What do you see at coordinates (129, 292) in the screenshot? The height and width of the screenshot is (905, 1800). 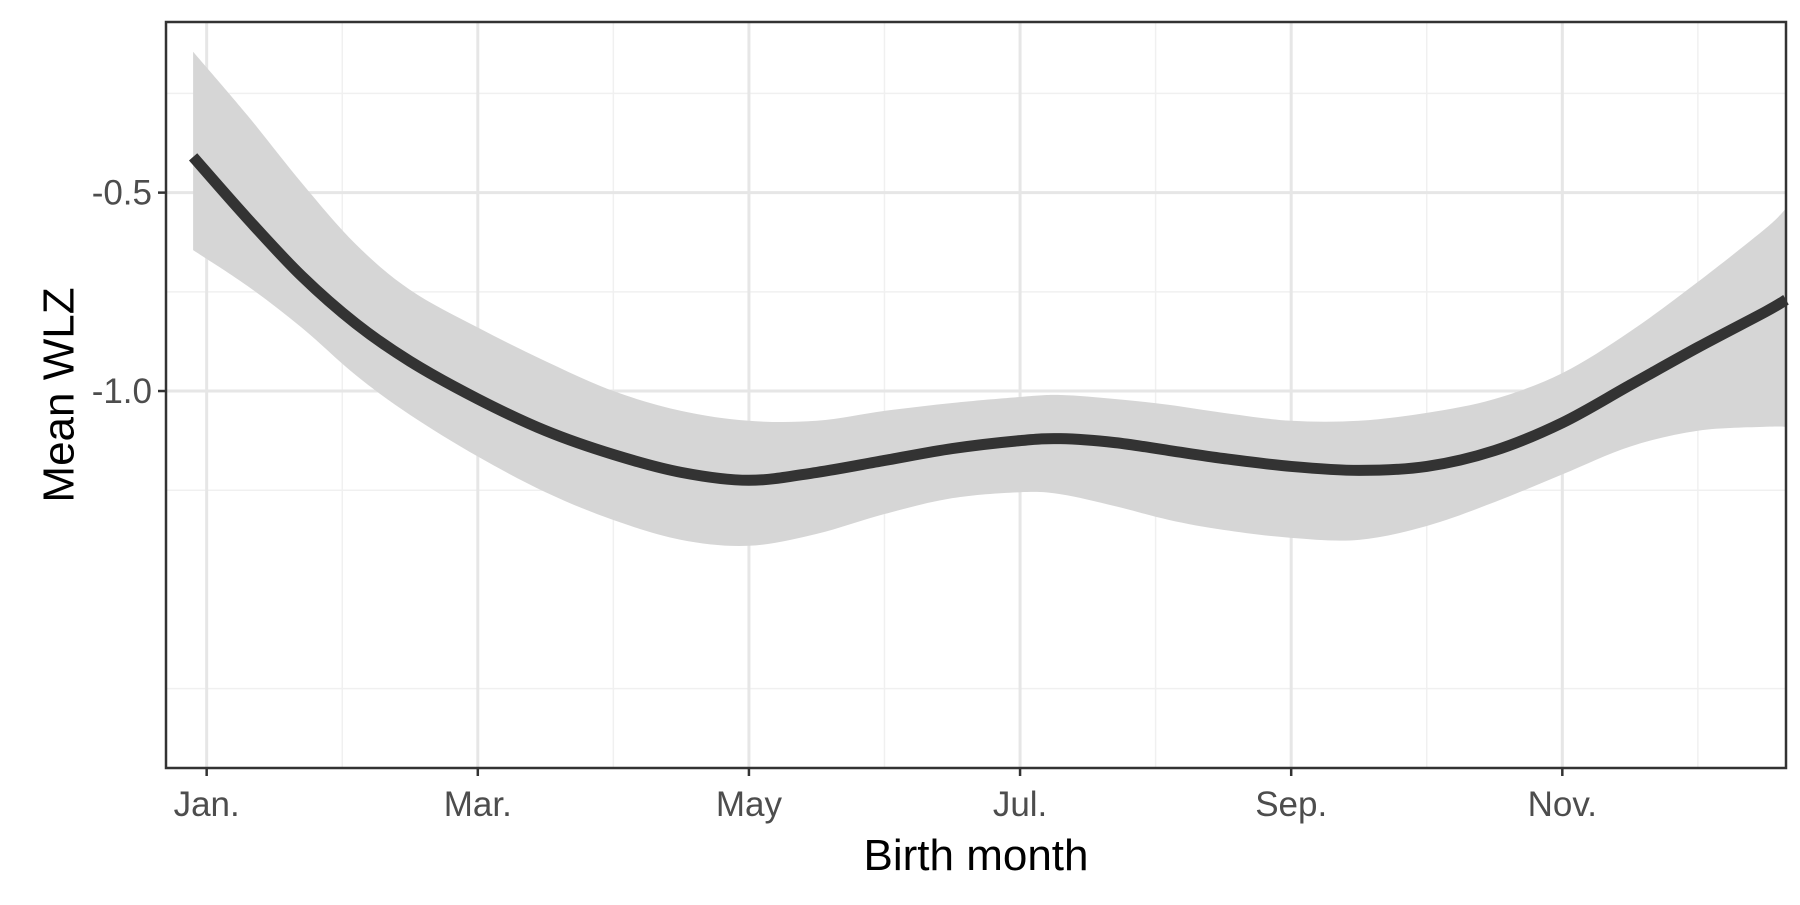 I see `y-axis-ticks: -0.5 -1.0` at bounding box center [129, 292].